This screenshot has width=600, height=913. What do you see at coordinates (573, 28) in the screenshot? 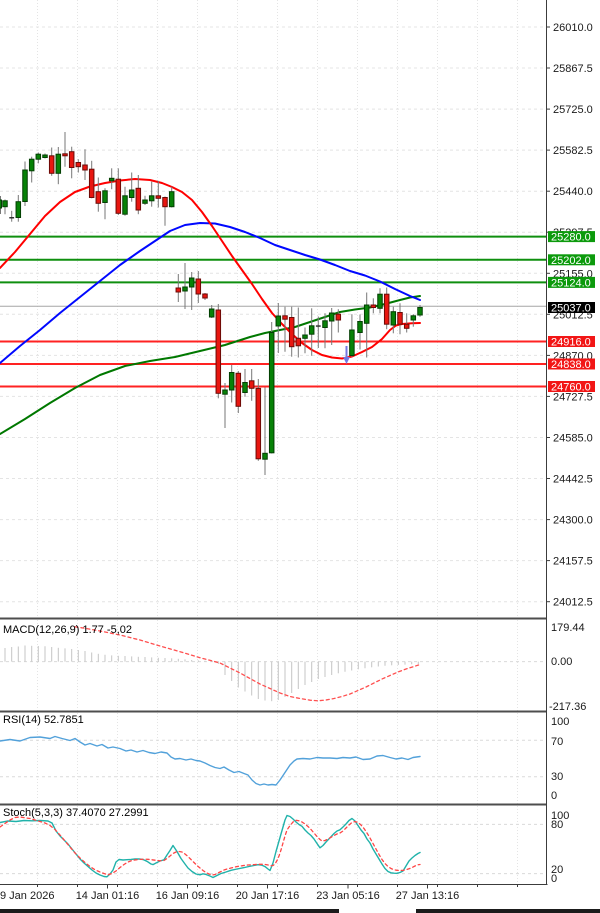
I see `svg-text: 26010.0` at bounding box center [573, 28].